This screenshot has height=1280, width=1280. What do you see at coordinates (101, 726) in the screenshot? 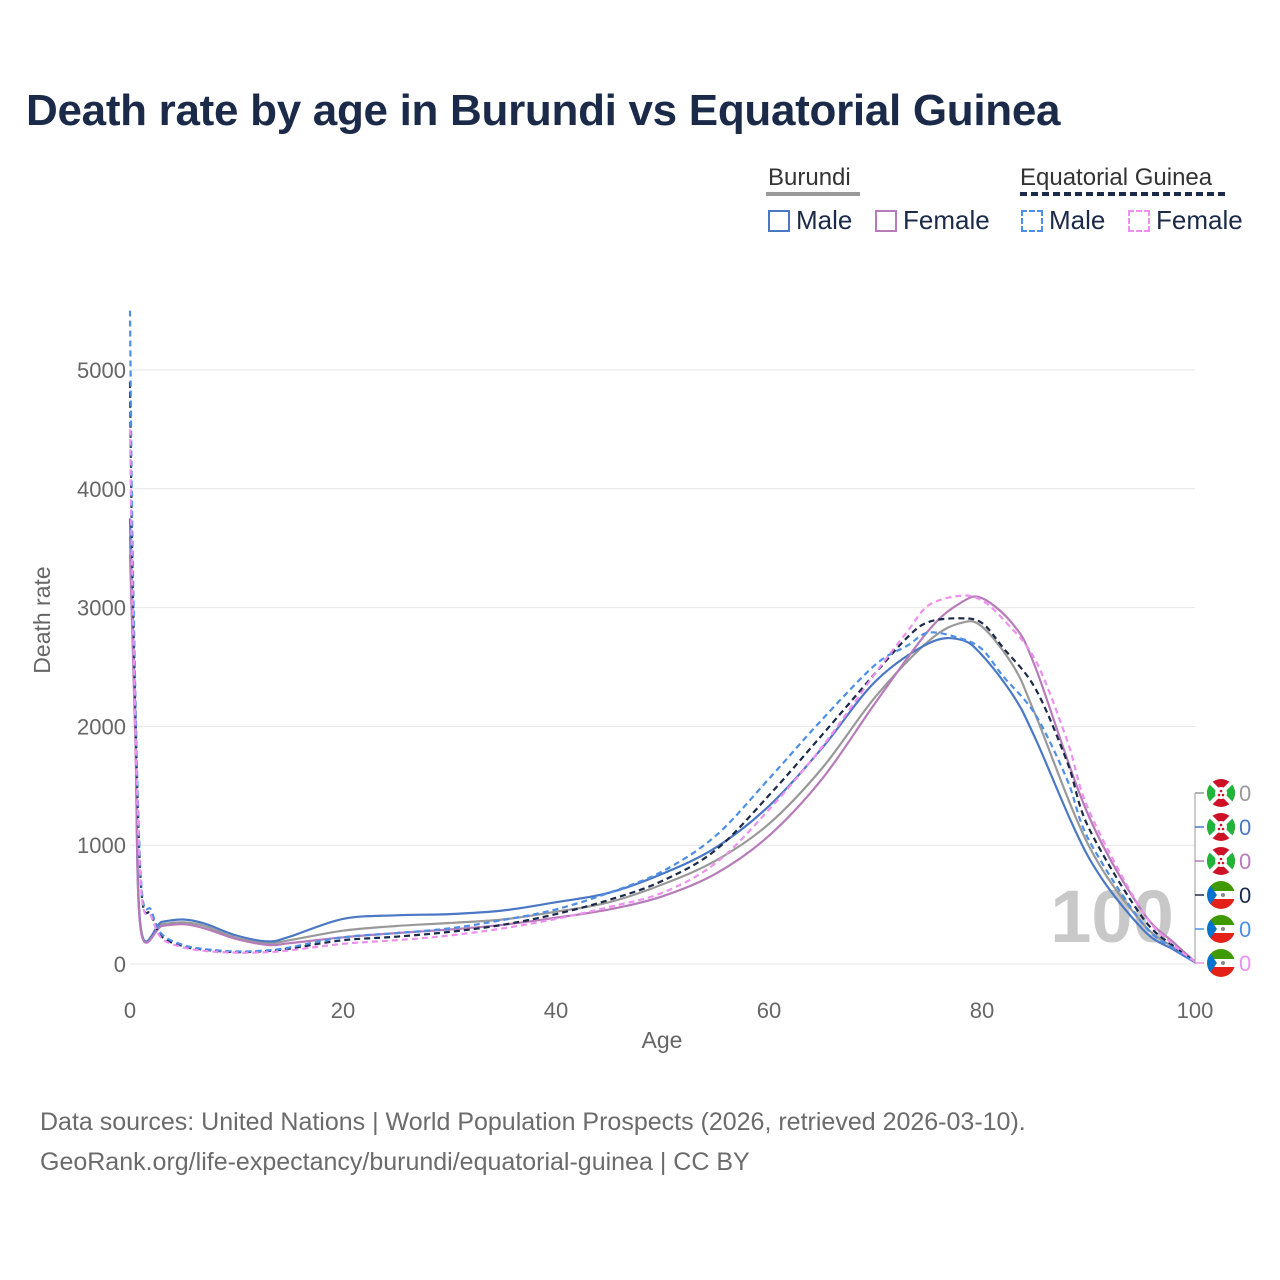
I see `y-tick-label: 2000` at bounding box center [101, 726].